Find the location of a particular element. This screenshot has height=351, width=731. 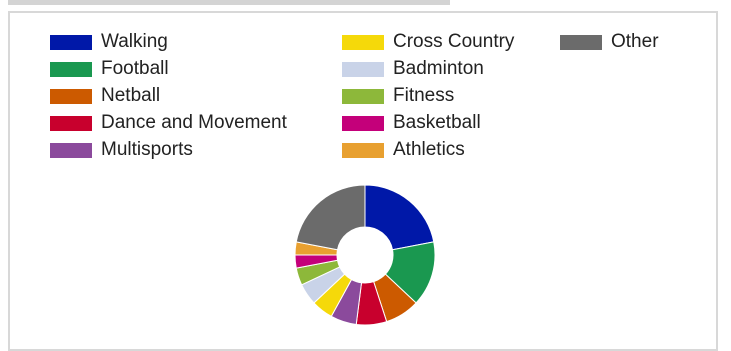

donut-chart is located at coordinates (365, 255).